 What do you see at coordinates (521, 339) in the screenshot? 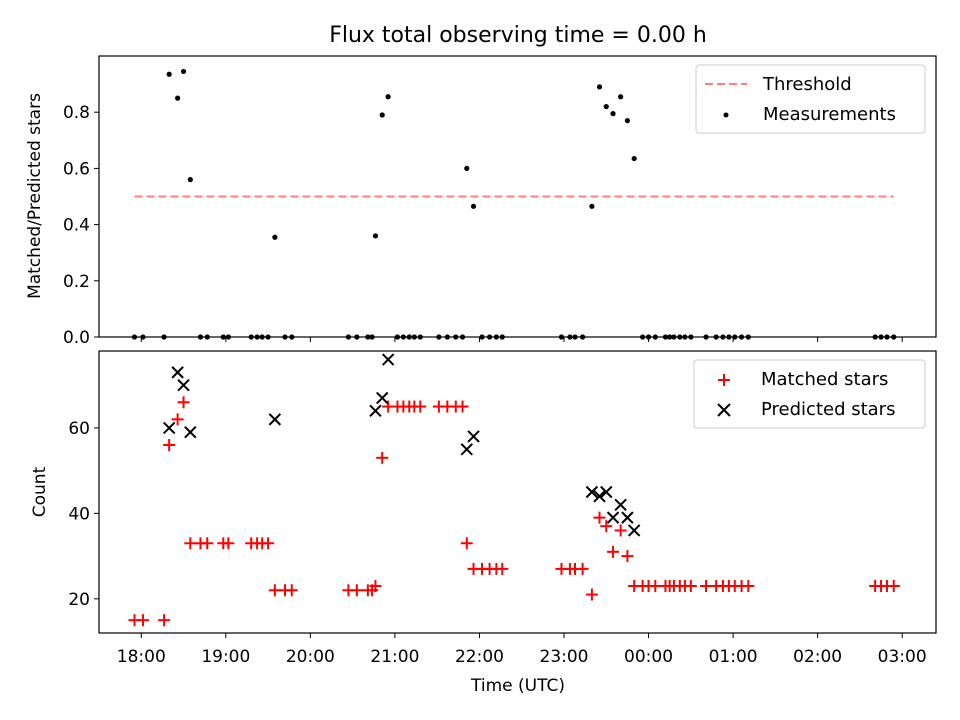
I see `top-x-axis-ticks` at bounding box center [521, 339].